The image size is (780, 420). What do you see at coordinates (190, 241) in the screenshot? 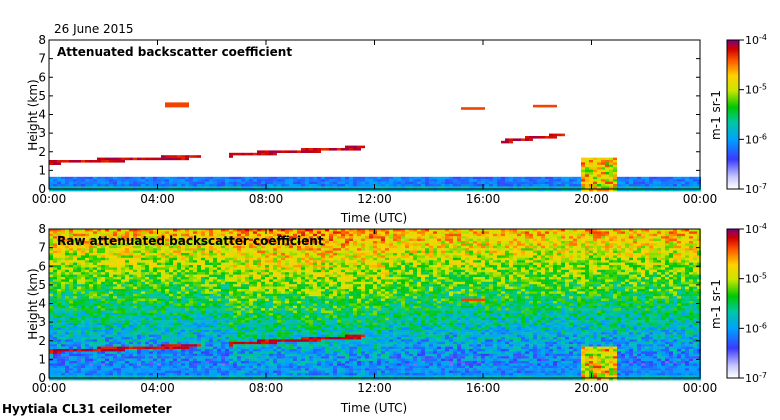
I see `panel-title: Raw attenuated backscatter coefficient` at bounding box center [190, 241].